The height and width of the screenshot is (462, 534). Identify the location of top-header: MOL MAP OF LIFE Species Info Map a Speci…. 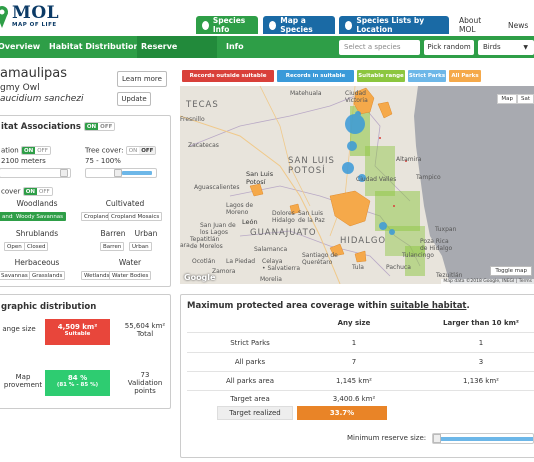
(267, 18).